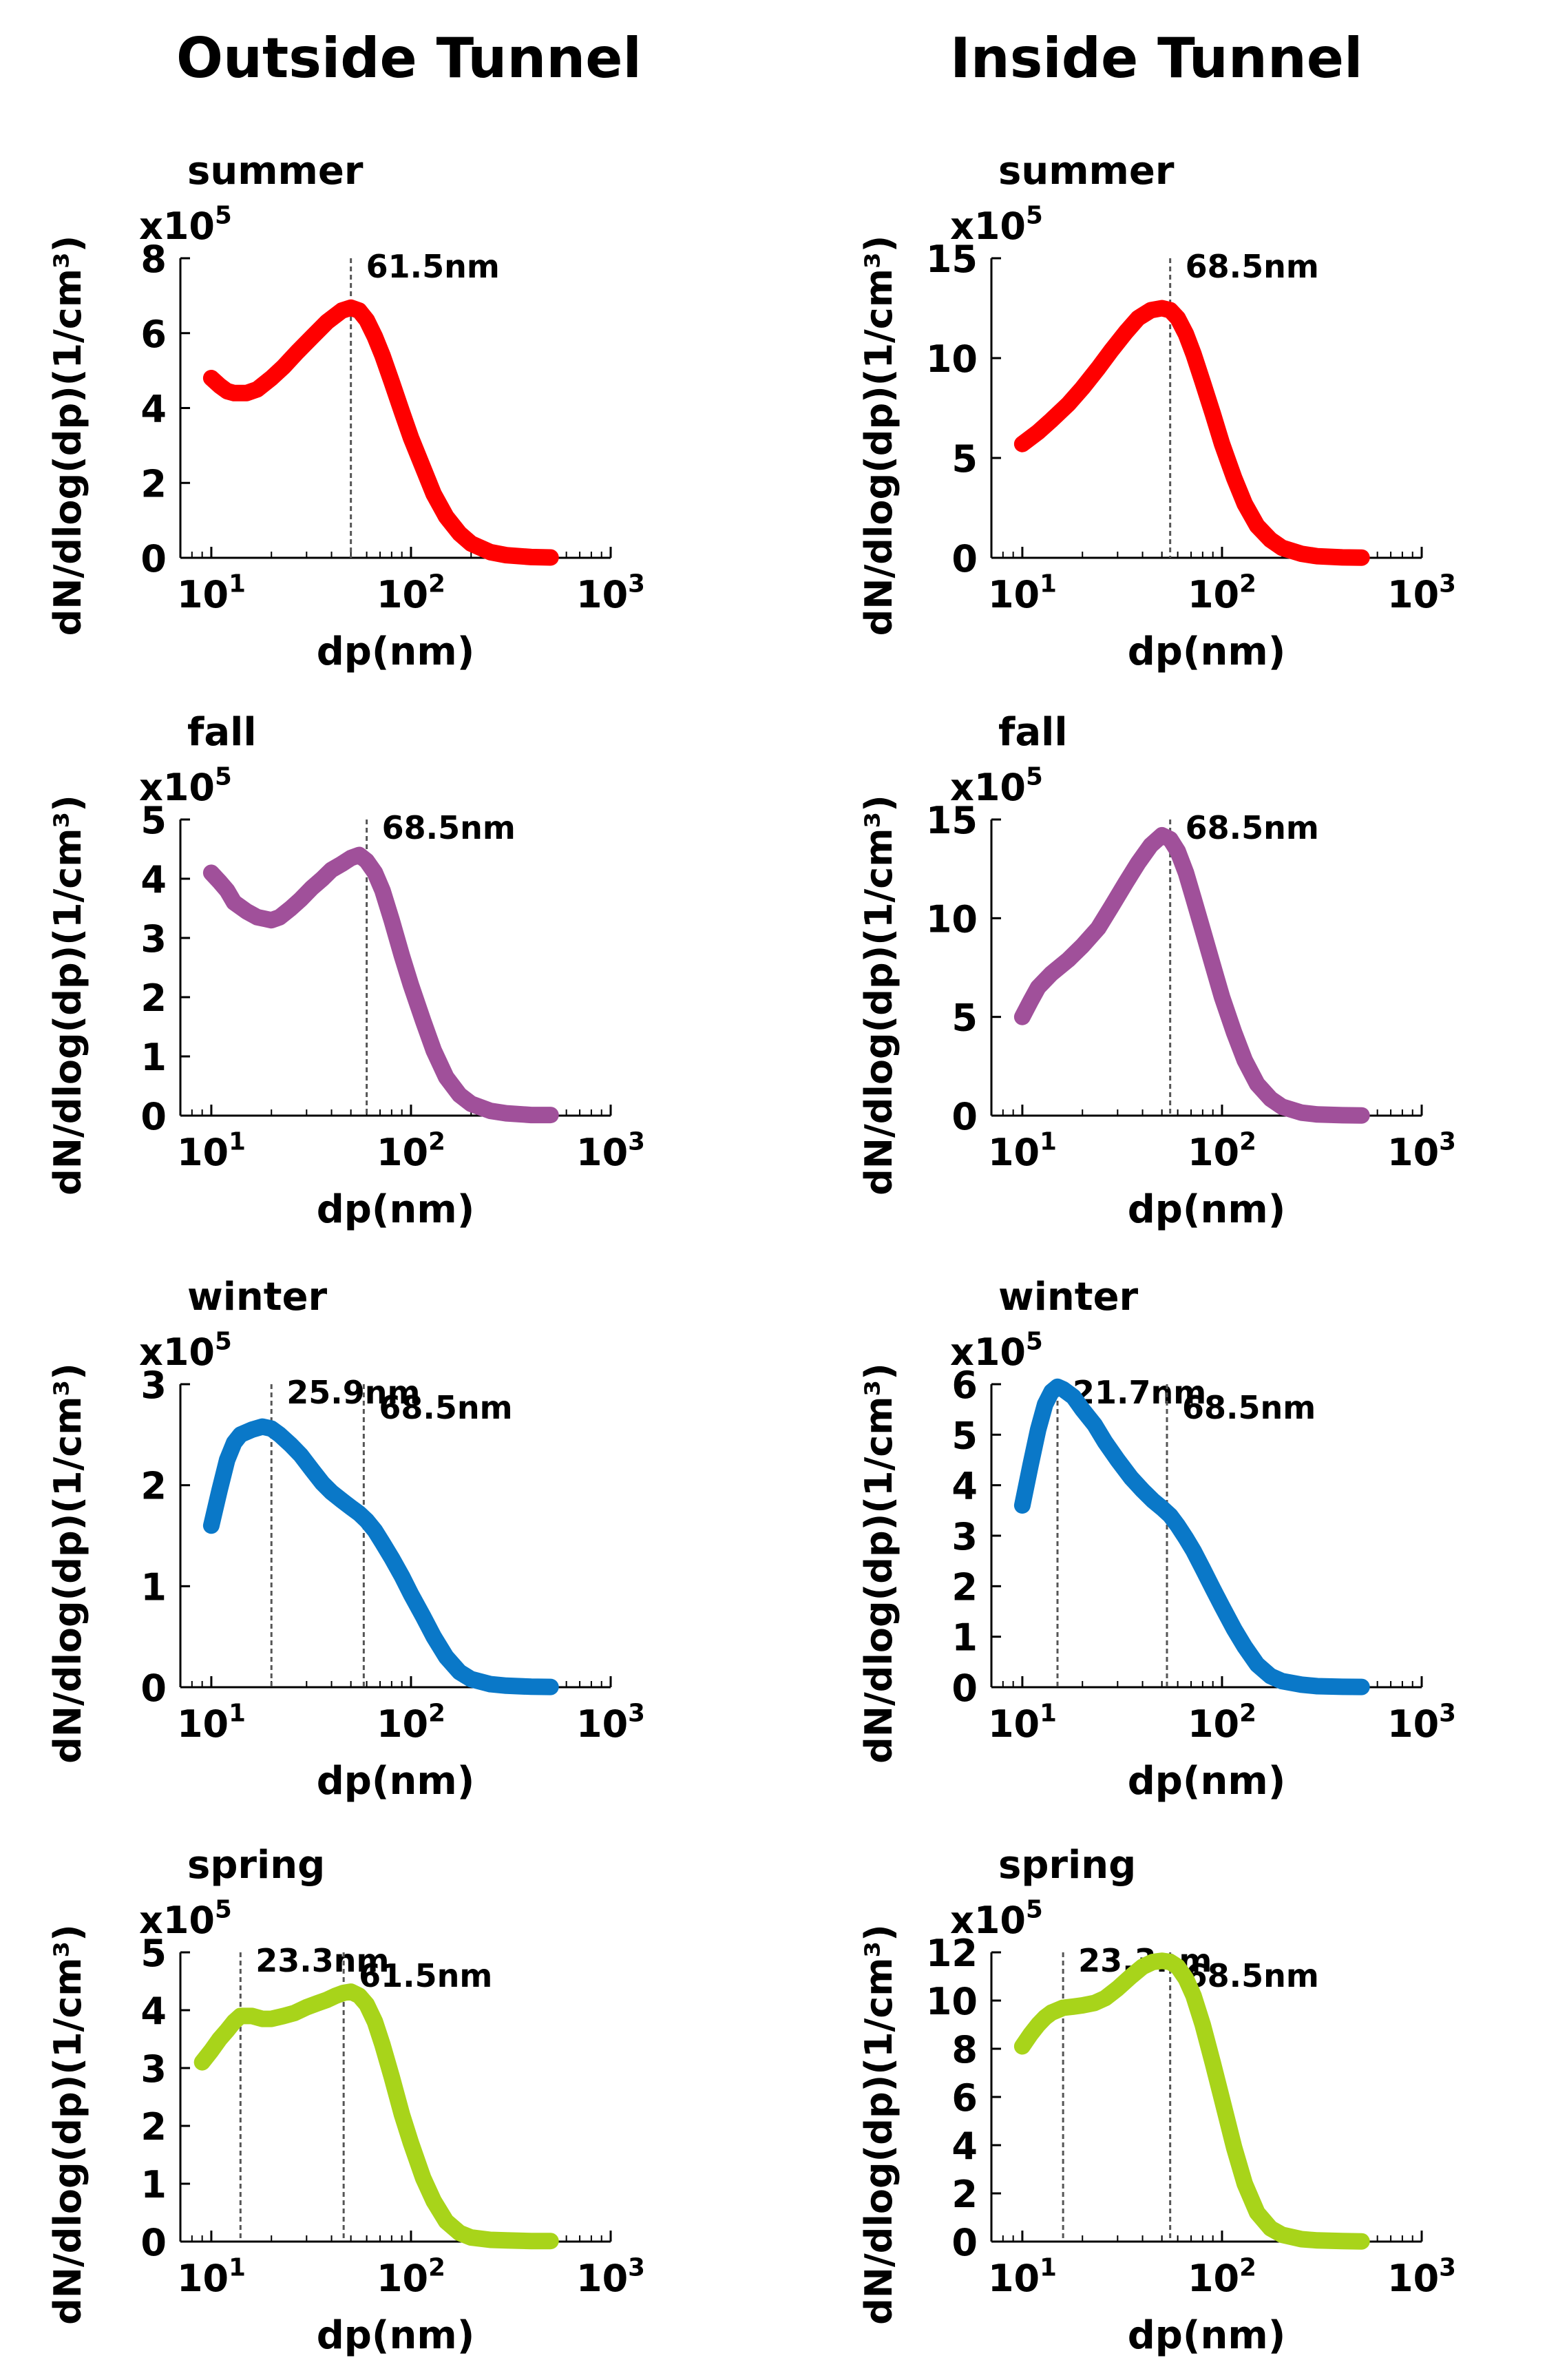 The width and height of the screenshot is (1547, 2380). Describe the element at coordinates (380, 985) in the screenshot. I see `series-line-outside-fall` at that location.